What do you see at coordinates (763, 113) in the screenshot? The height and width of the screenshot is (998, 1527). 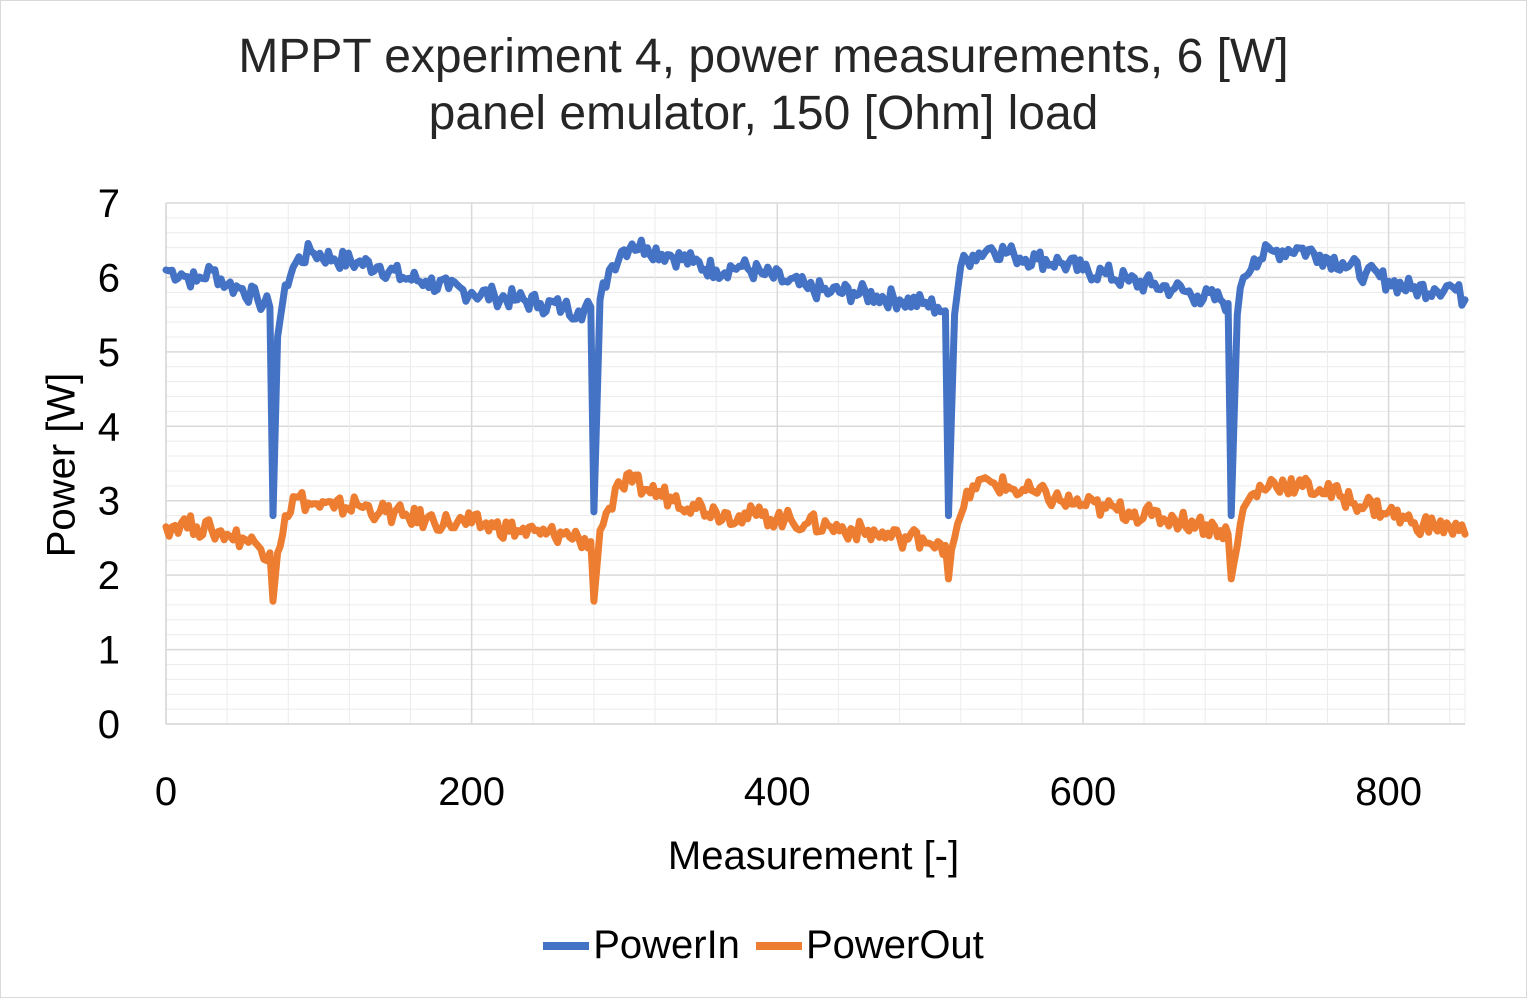 I see `chart-title-line2: panel emulator, 150 [Ohm] load` at bounding box center [763, 113].